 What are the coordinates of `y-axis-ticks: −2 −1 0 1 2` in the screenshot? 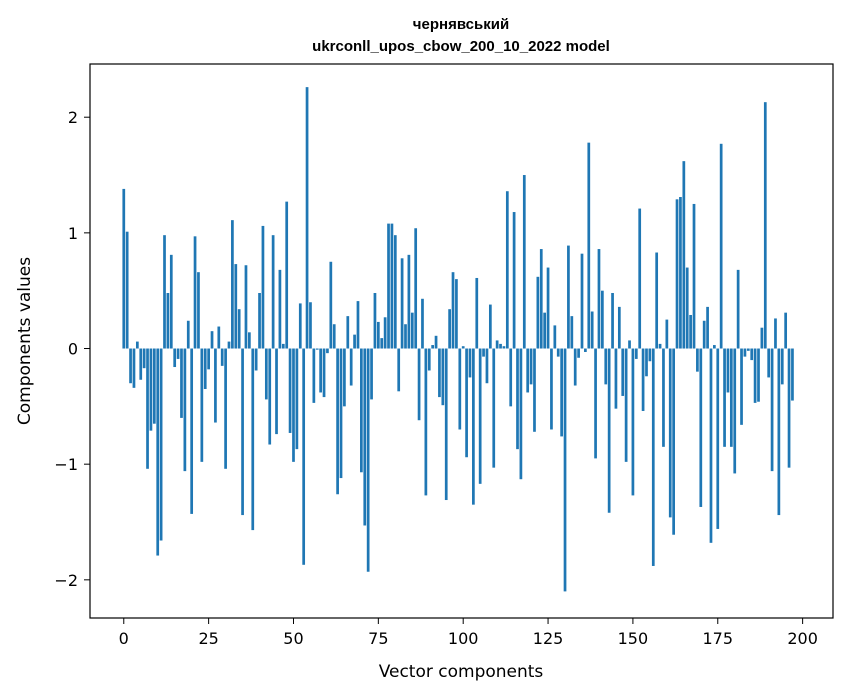 It's located at (72, 349).